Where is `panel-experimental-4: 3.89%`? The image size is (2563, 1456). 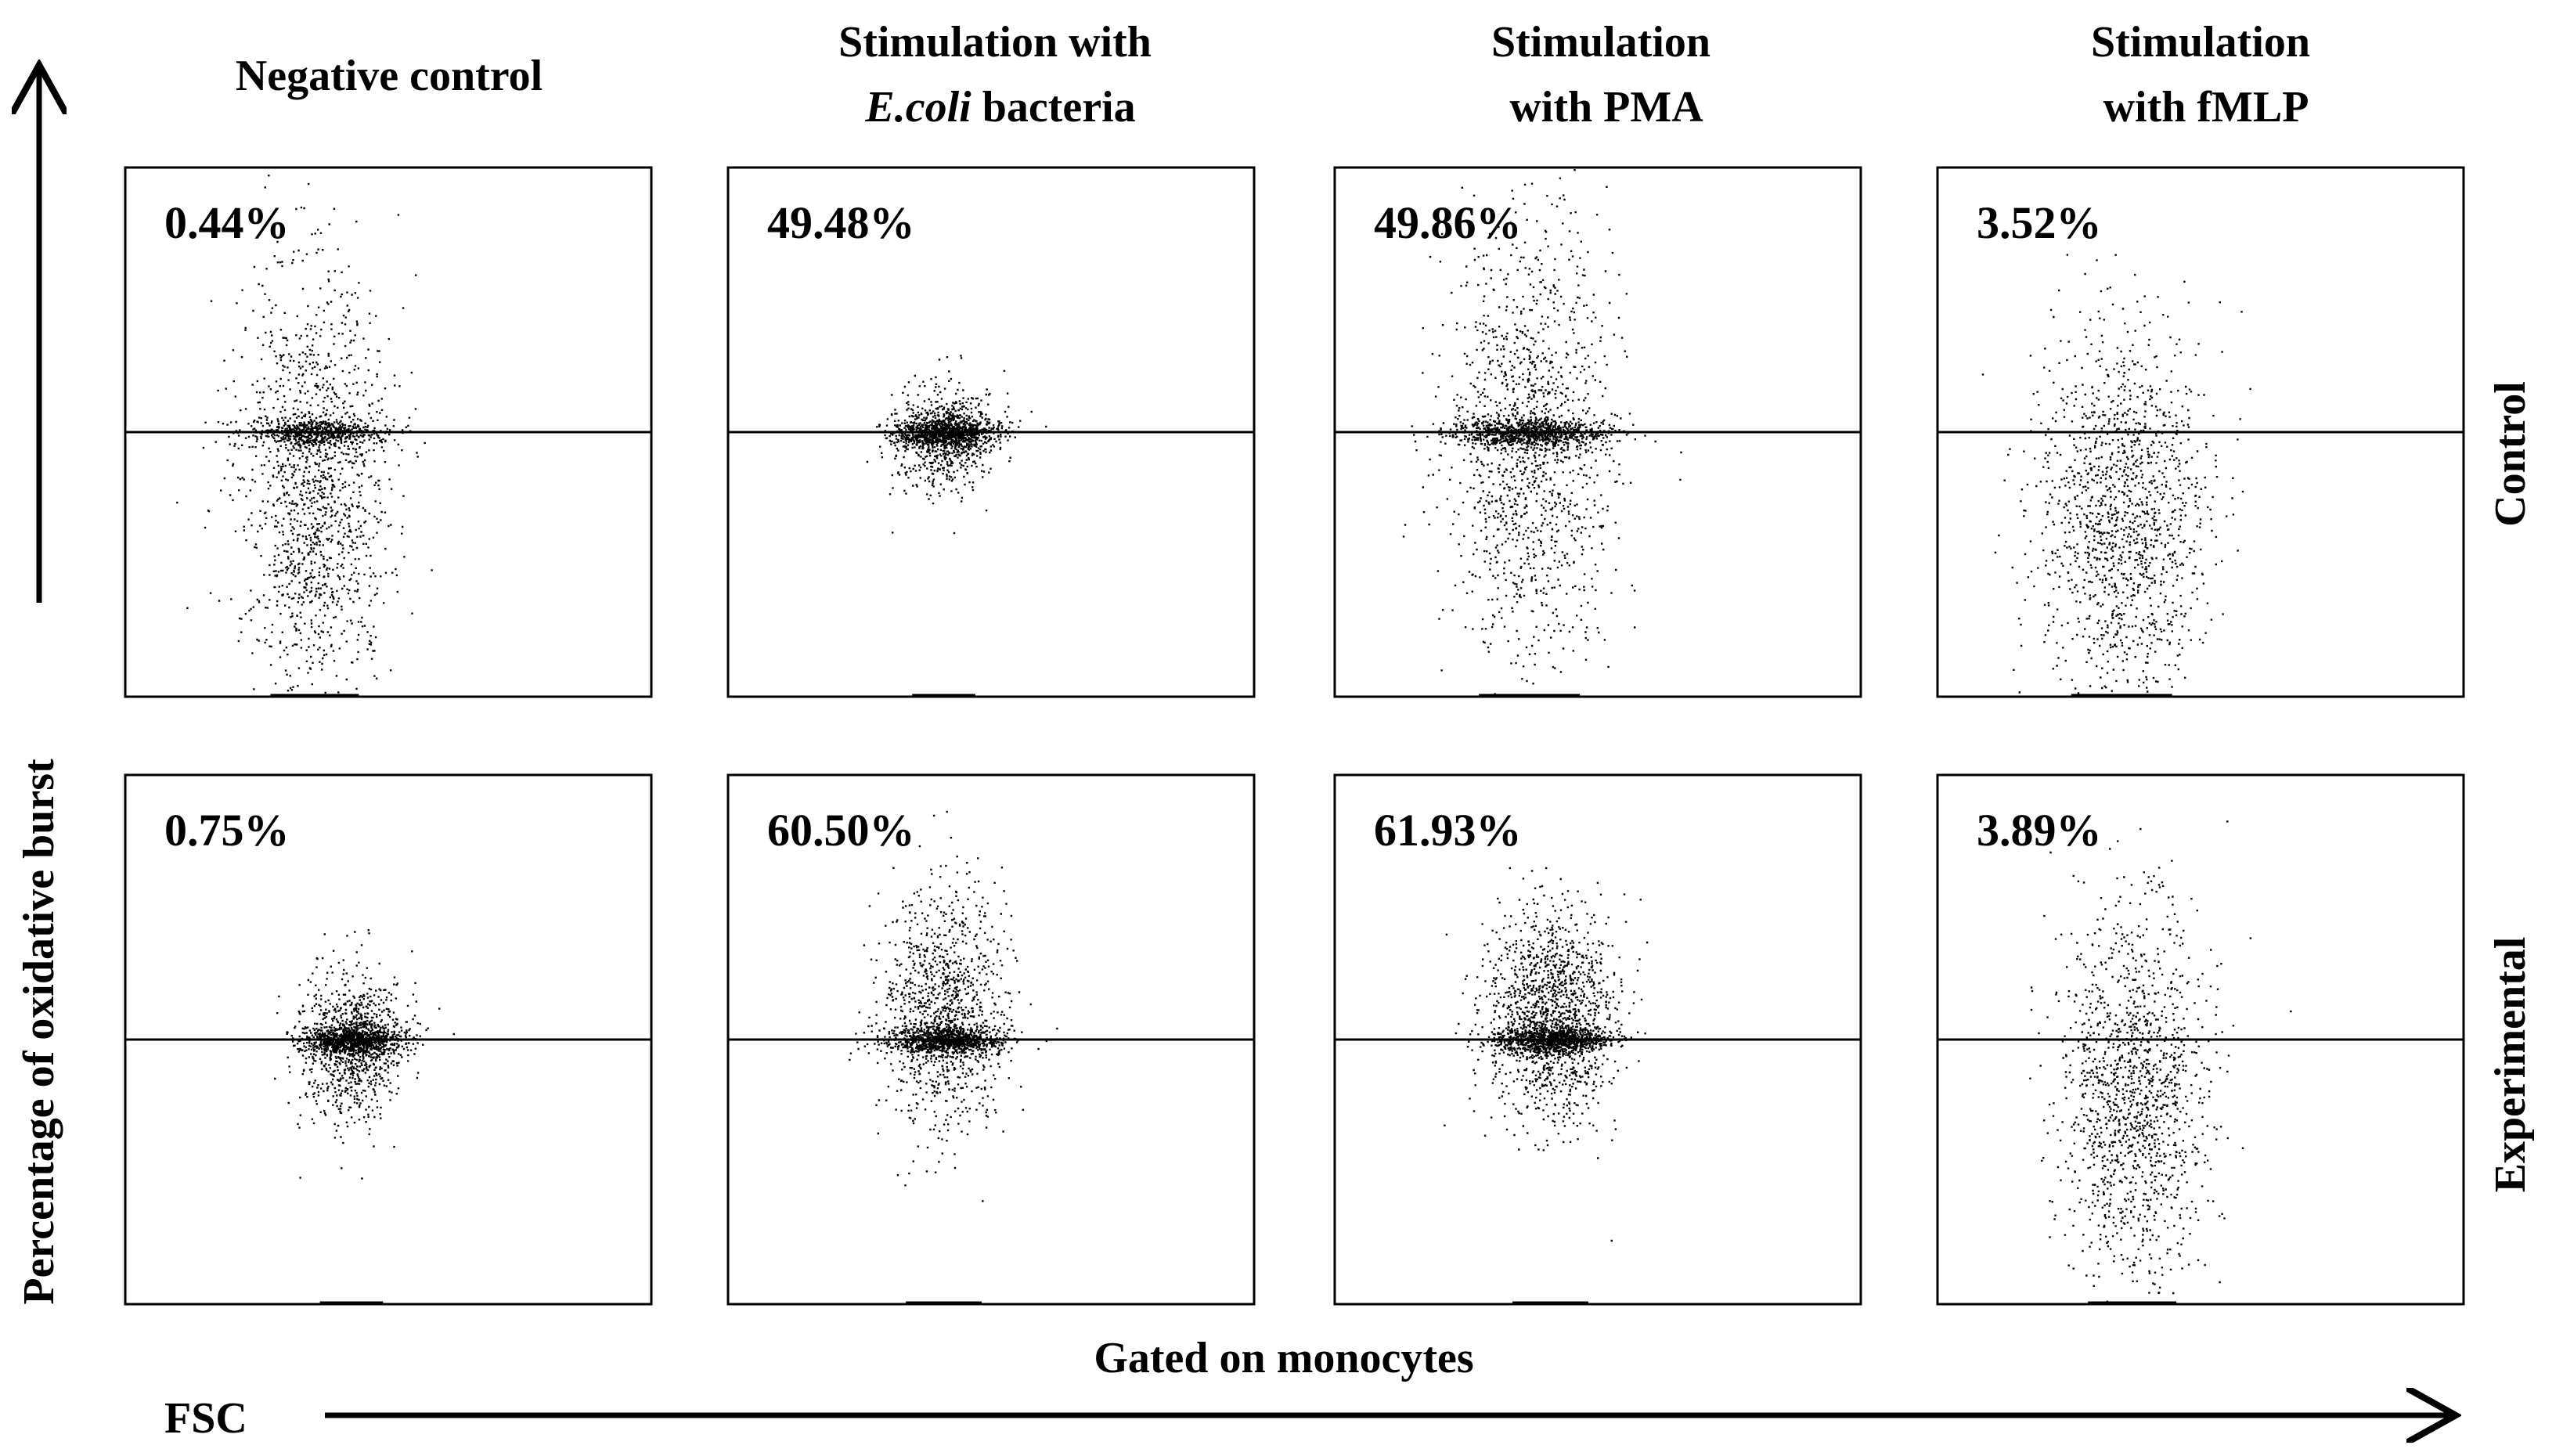
panel-experimental-4: 3.89% is located at coordinates (2200, 1039).